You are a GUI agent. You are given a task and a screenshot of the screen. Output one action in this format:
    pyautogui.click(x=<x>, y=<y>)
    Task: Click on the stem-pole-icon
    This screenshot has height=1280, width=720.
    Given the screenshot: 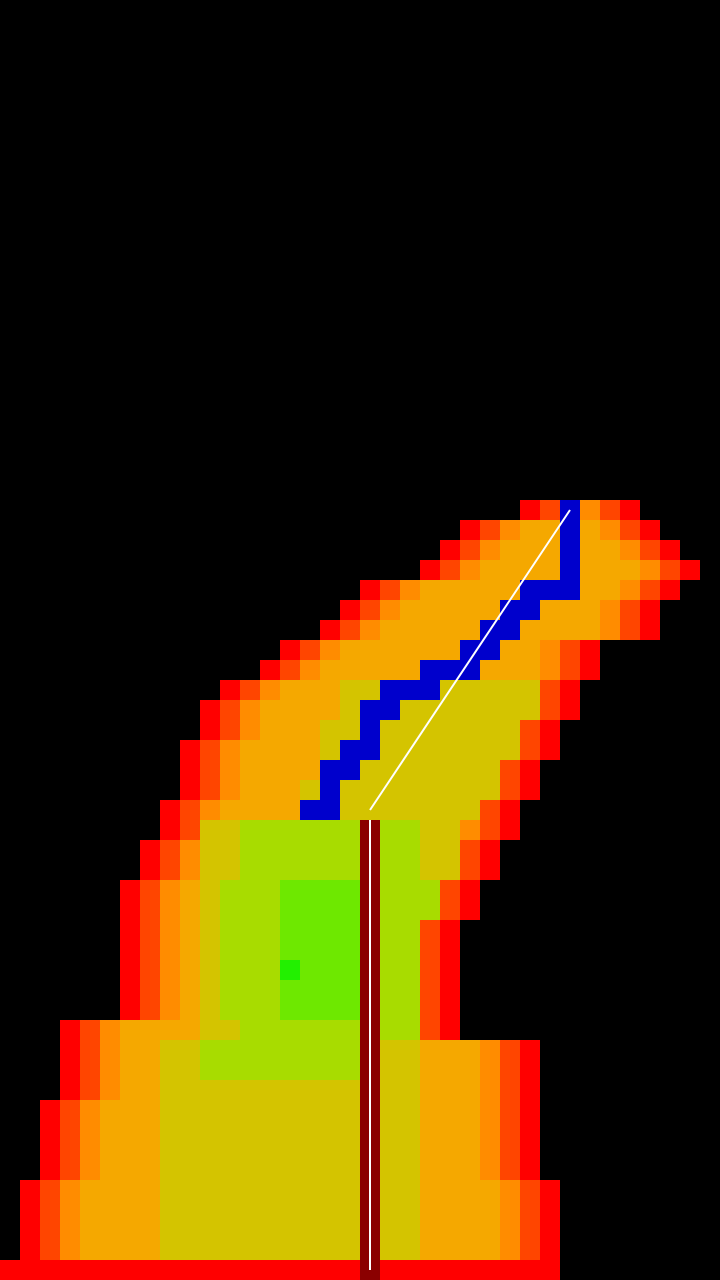 What is the action you would take?
    pyautogui.click(x=370, y=1050)
    